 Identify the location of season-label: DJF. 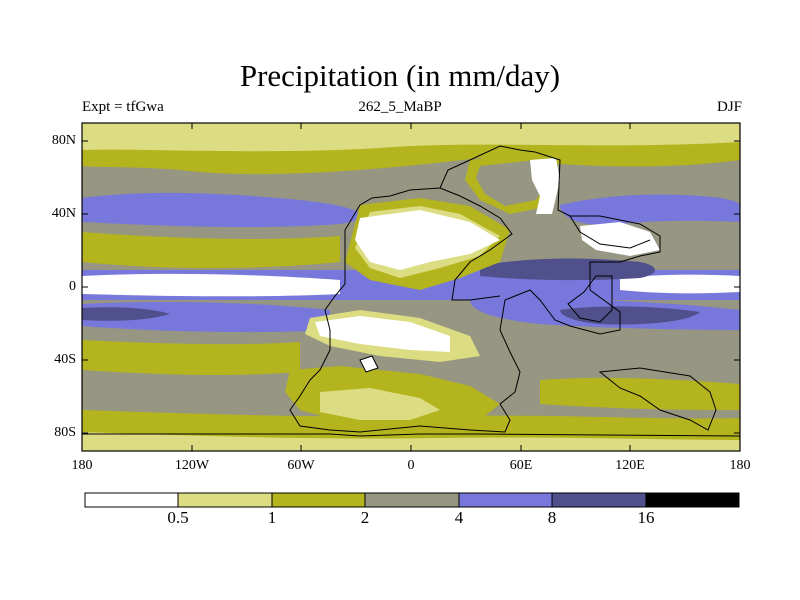
(729, 107).